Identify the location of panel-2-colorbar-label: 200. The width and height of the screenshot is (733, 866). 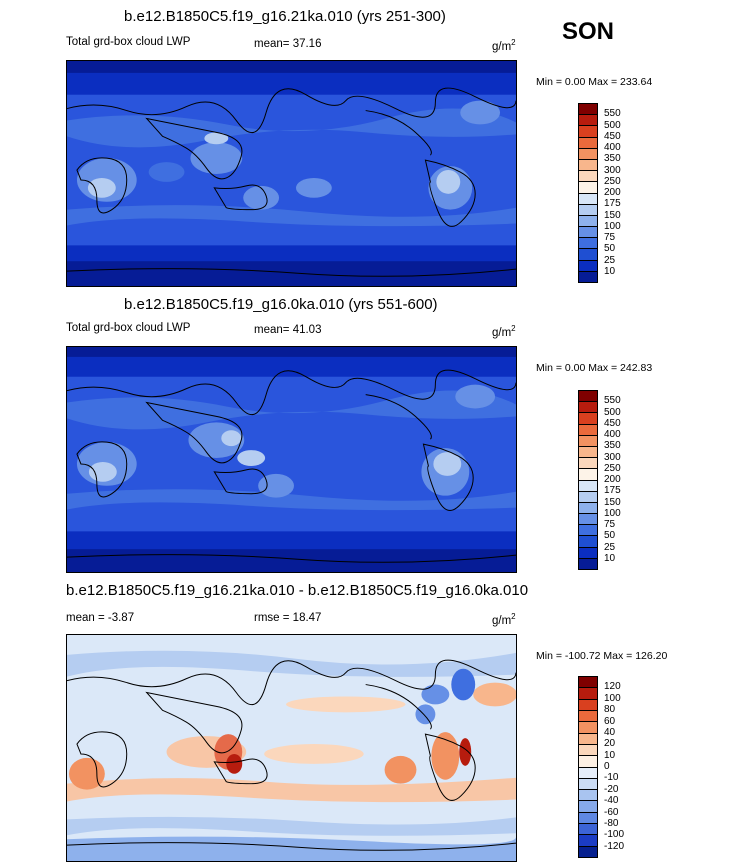
(612, 479).